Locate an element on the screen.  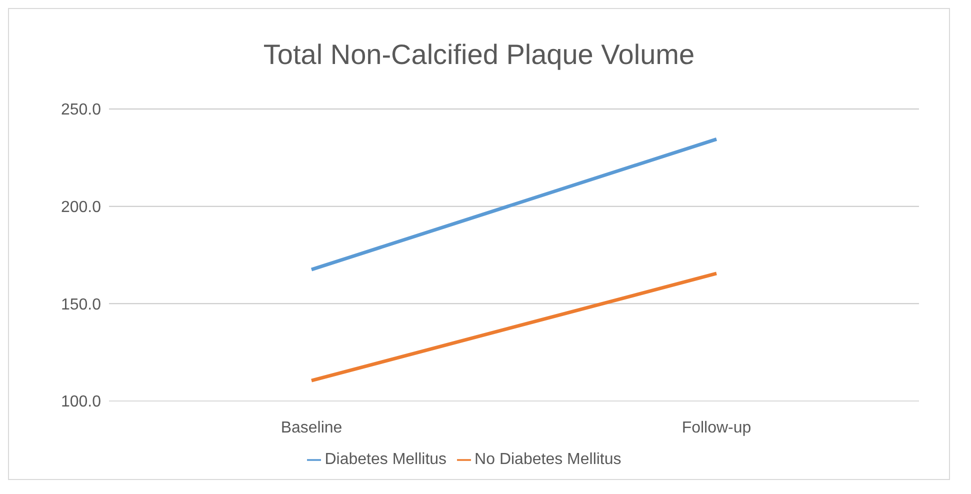
chart-title: Total Non-Calcified Plaque Volume is located at coordinates (479, 55).